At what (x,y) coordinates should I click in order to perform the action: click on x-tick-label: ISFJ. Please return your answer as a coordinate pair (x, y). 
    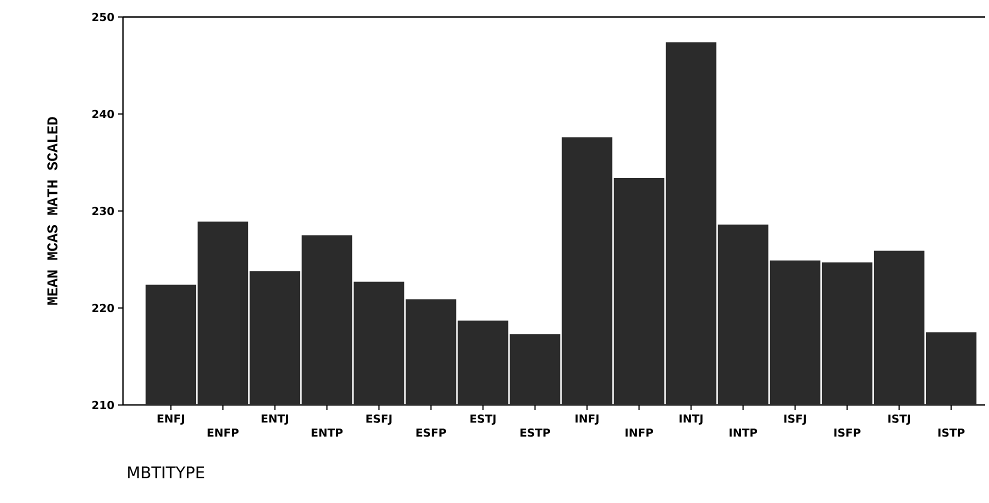
    Looking at the image, I should click on (795, 419).